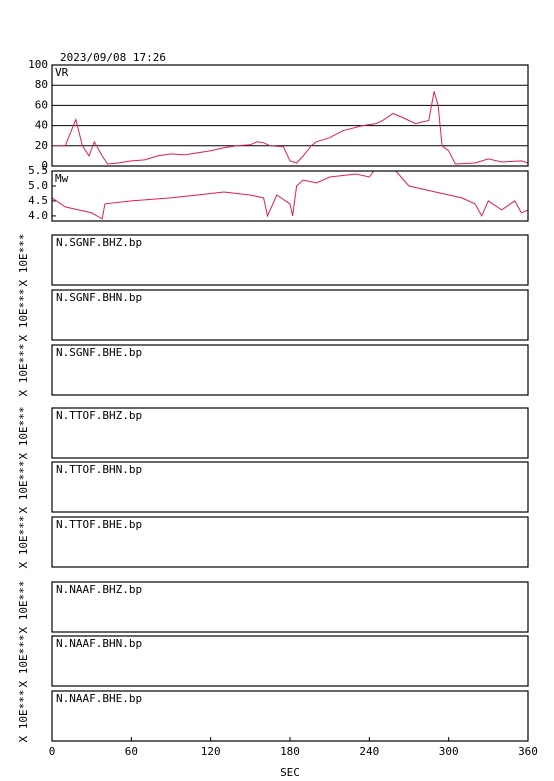 The height and width of the screenshot is (781, 554). I want to click on station-label: N.SGNF.BHZ.bp, so click(99, 242).